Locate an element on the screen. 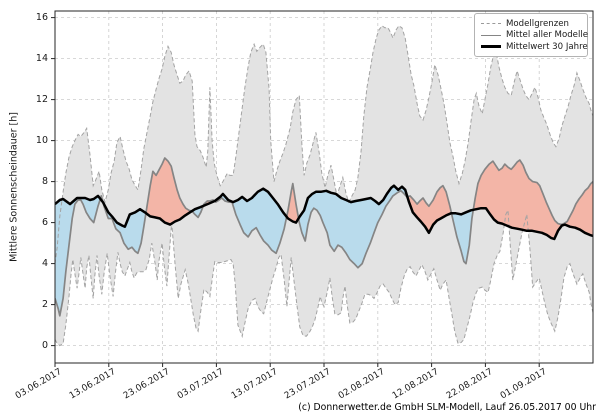 The width and height of the screenshot is (600, 420). y-tick-label: 16 is located at coordinates (41, 18).